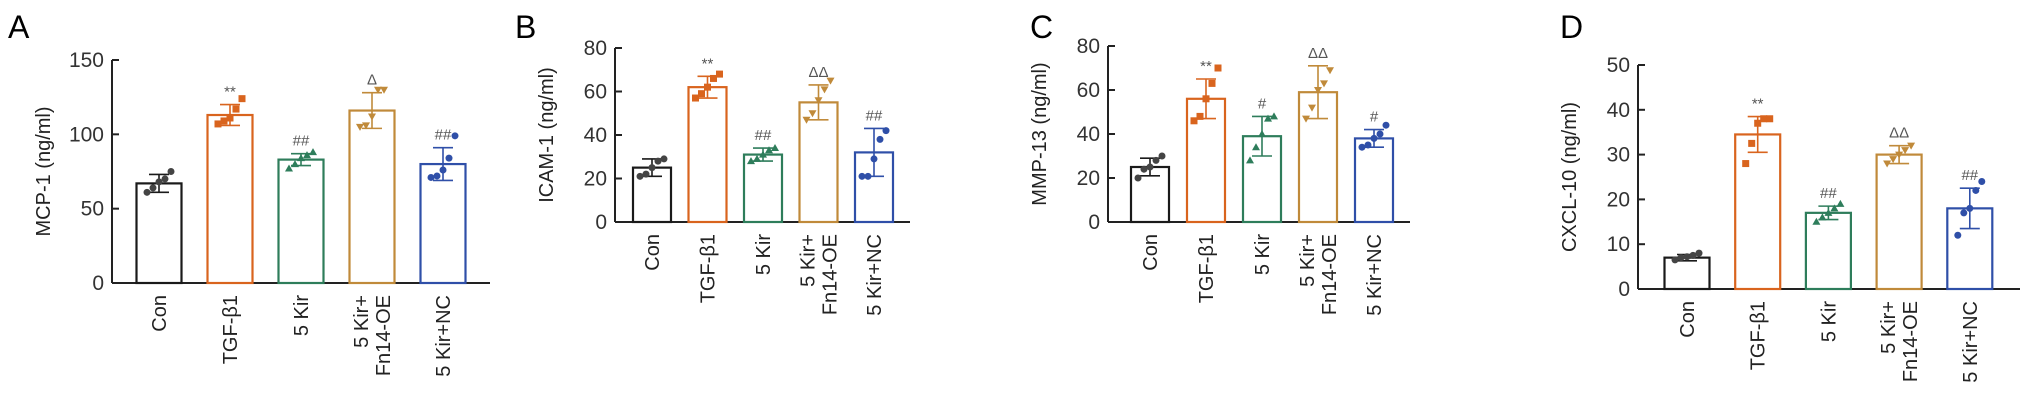 The width and height of the screenshot is (2032, 414). I want to click on x-tick-label-line: 5 Kir, so click(302, 315).